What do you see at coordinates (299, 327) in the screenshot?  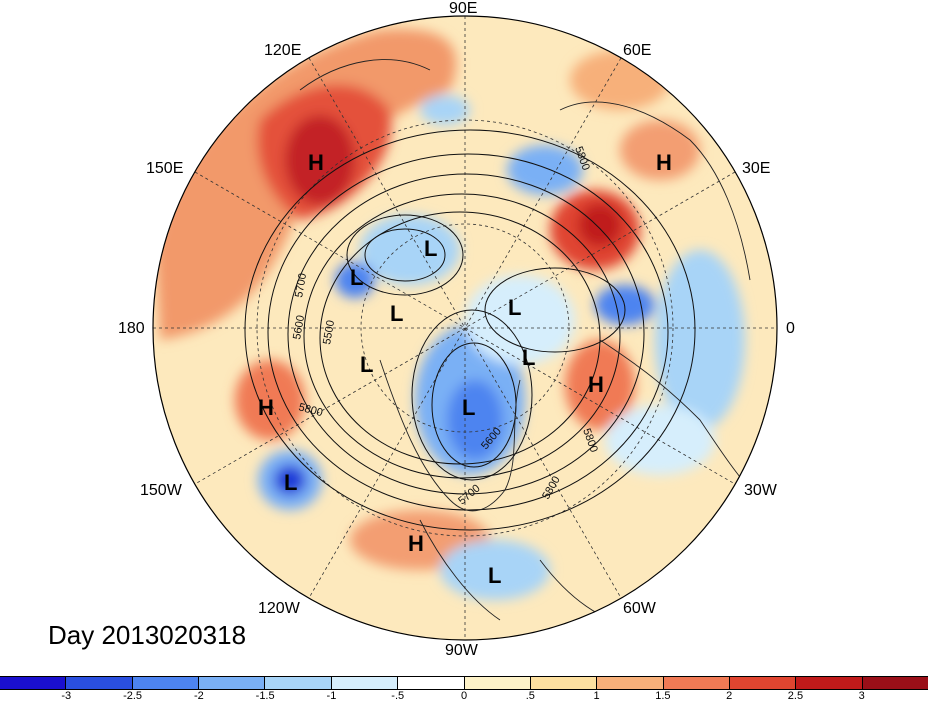 I see `contour-label: 5600` at bounding box center [299, 327].